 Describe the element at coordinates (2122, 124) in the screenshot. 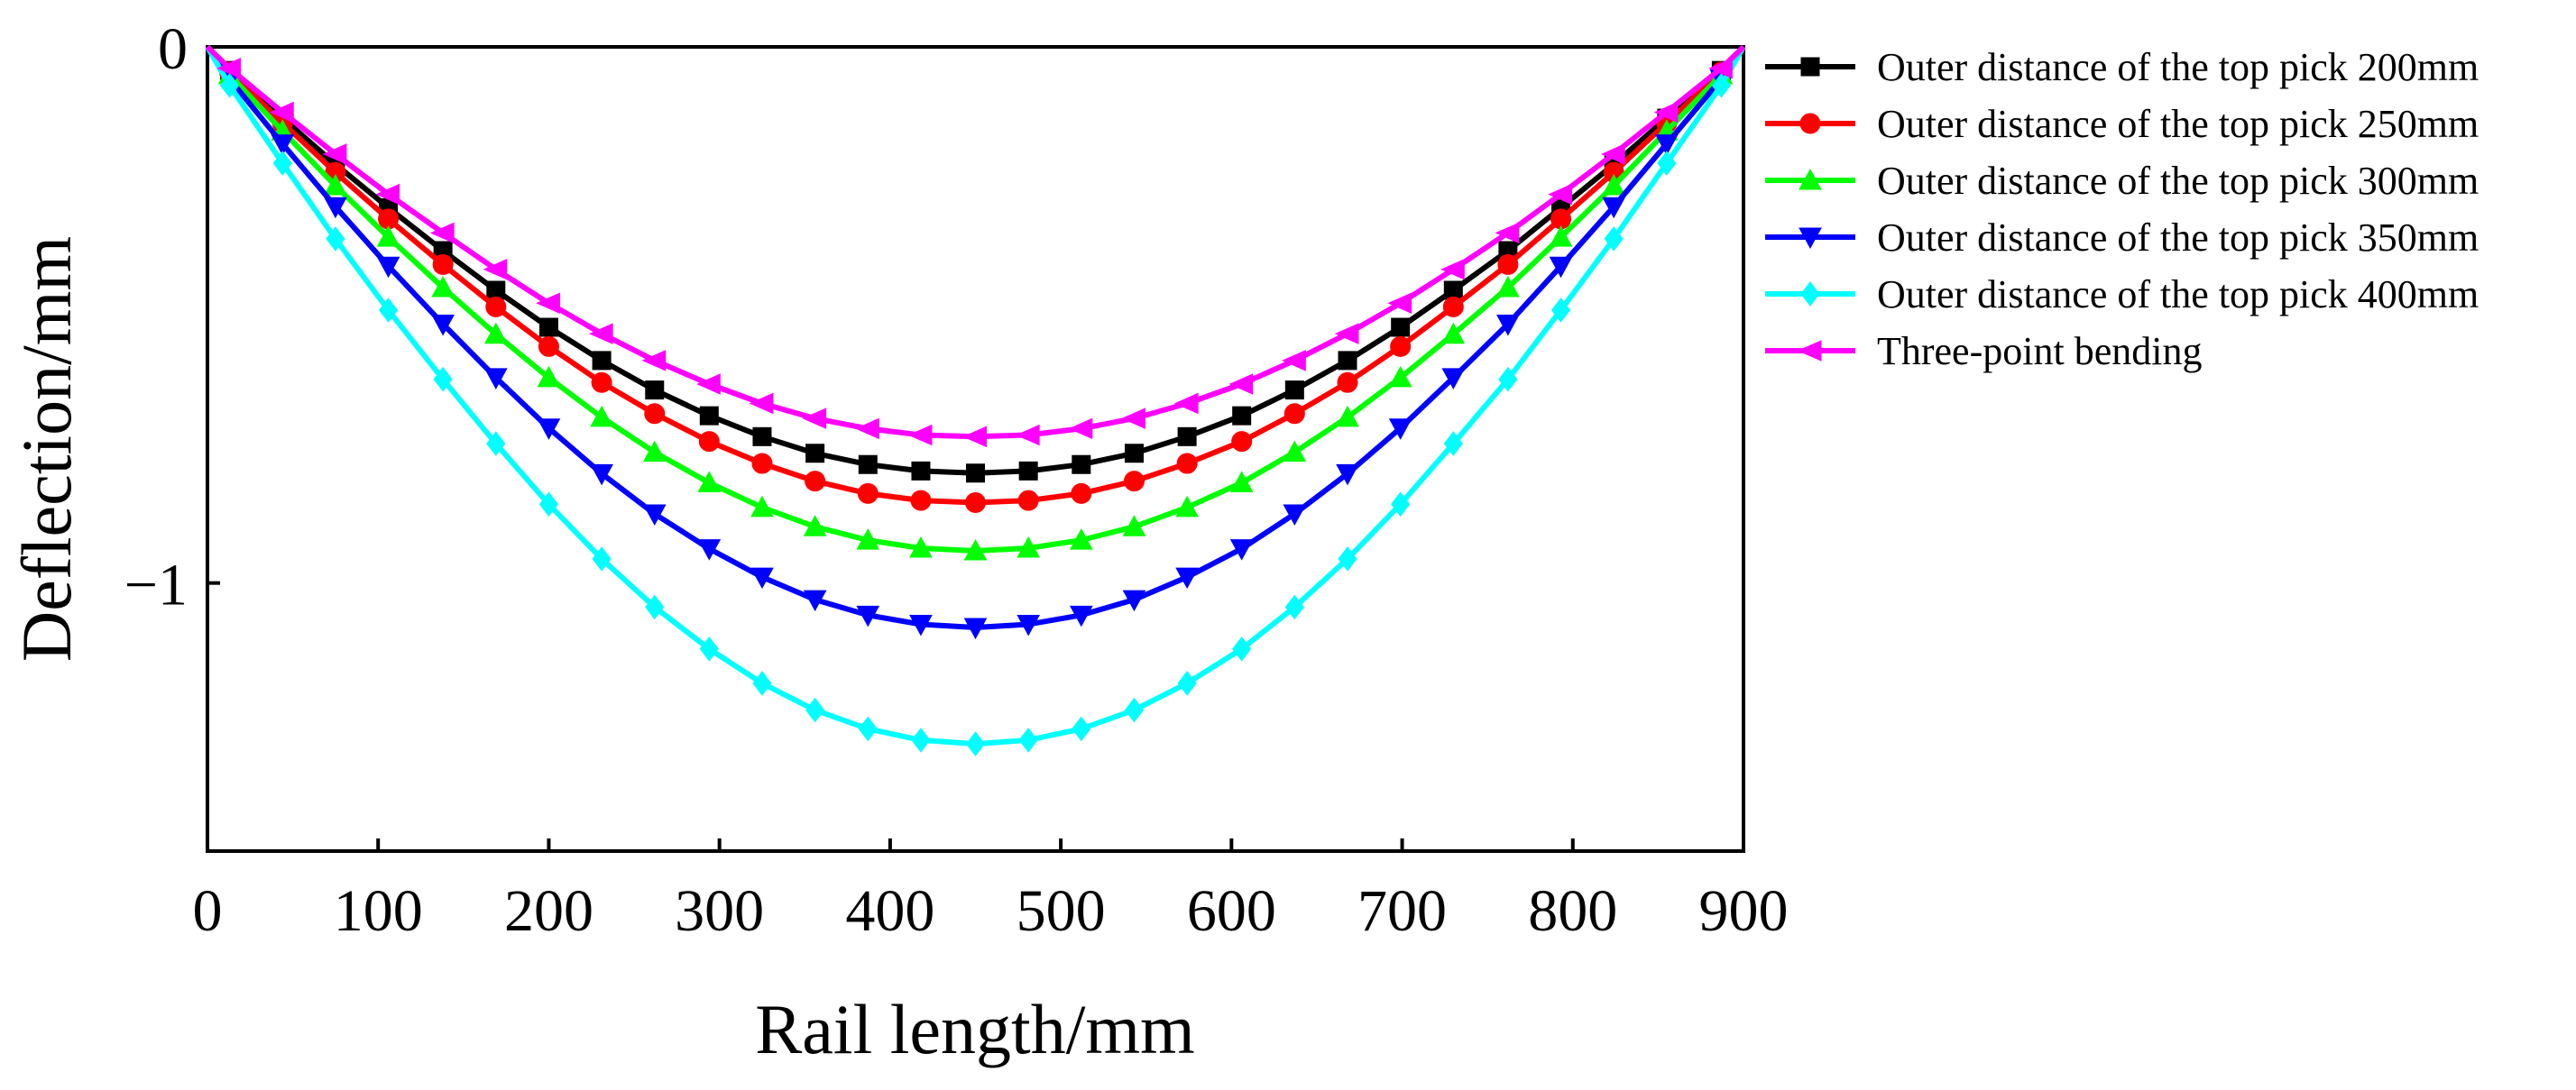

I see `legend-item: Outer distance of the top pick 250mm` at that location.